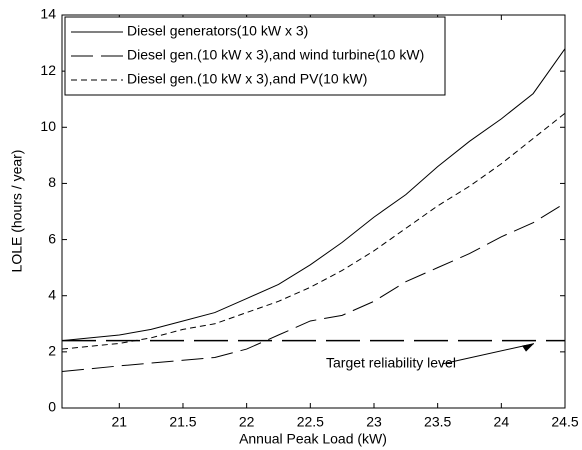  I want to click on legend-label: Diesel gen.(10 kW x 3),and PV(10 kW), so click(247, 79).